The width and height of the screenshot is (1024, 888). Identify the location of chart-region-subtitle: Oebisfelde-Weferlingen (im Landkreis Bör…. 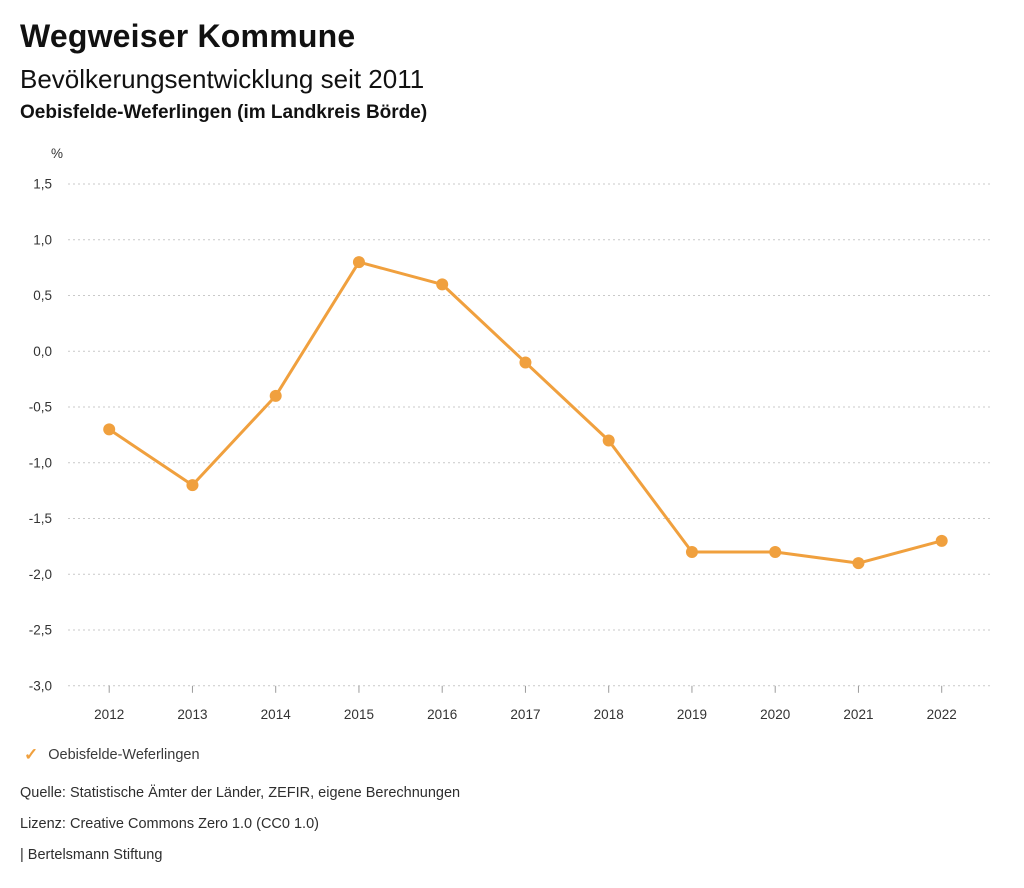
(224, 112).